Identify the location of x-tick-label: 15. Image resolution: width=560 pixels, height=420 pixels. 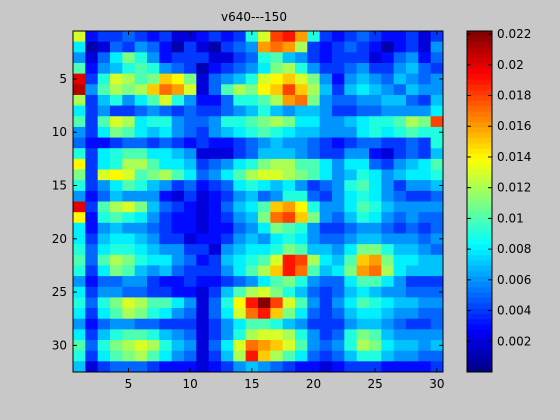
(251, 384).